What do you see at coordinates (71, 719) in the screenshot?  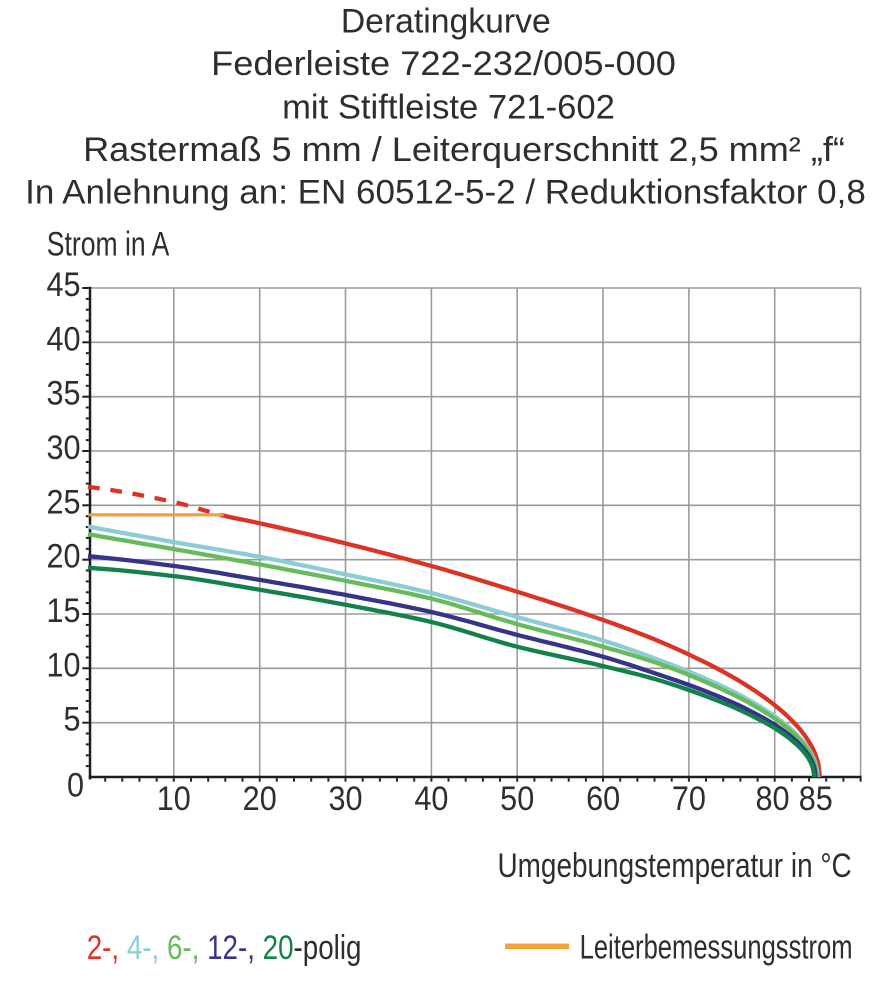 I see `svg-text: 5` at bounding box center [71, 719].